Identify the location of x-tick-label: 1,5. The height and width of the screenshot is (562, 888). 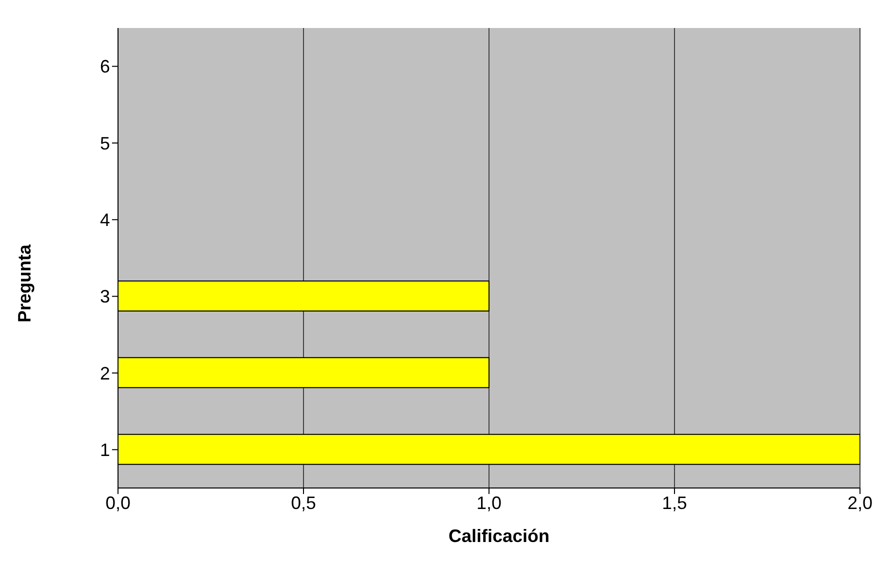
(675, 502).